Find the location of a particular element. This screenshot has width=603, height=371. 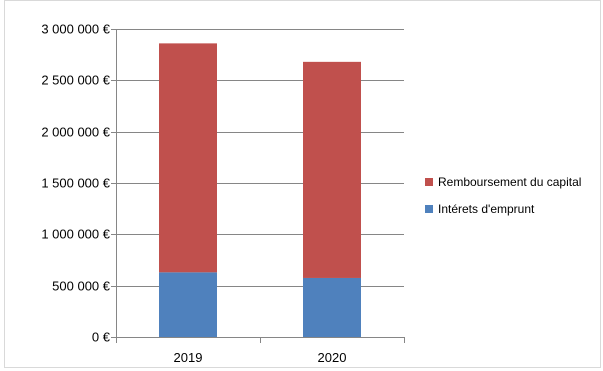

y-tick-label: 3 000 000 € is located at coordinates (75, 29).